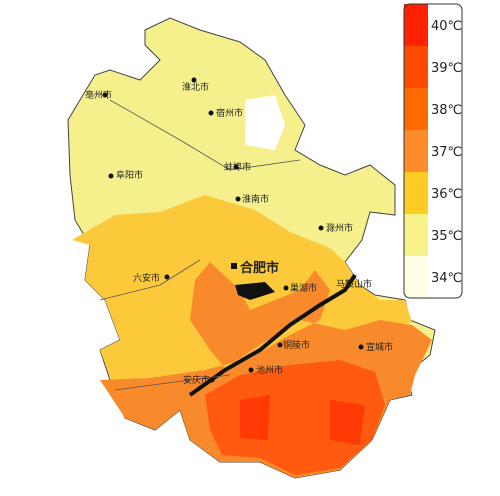 The height and width of the screenshot is (496, 500). I want to click on legend: 40℃ 39℃ 38℃ 37℃ 36℃ 35℃ 34℃, so click(433, 151).